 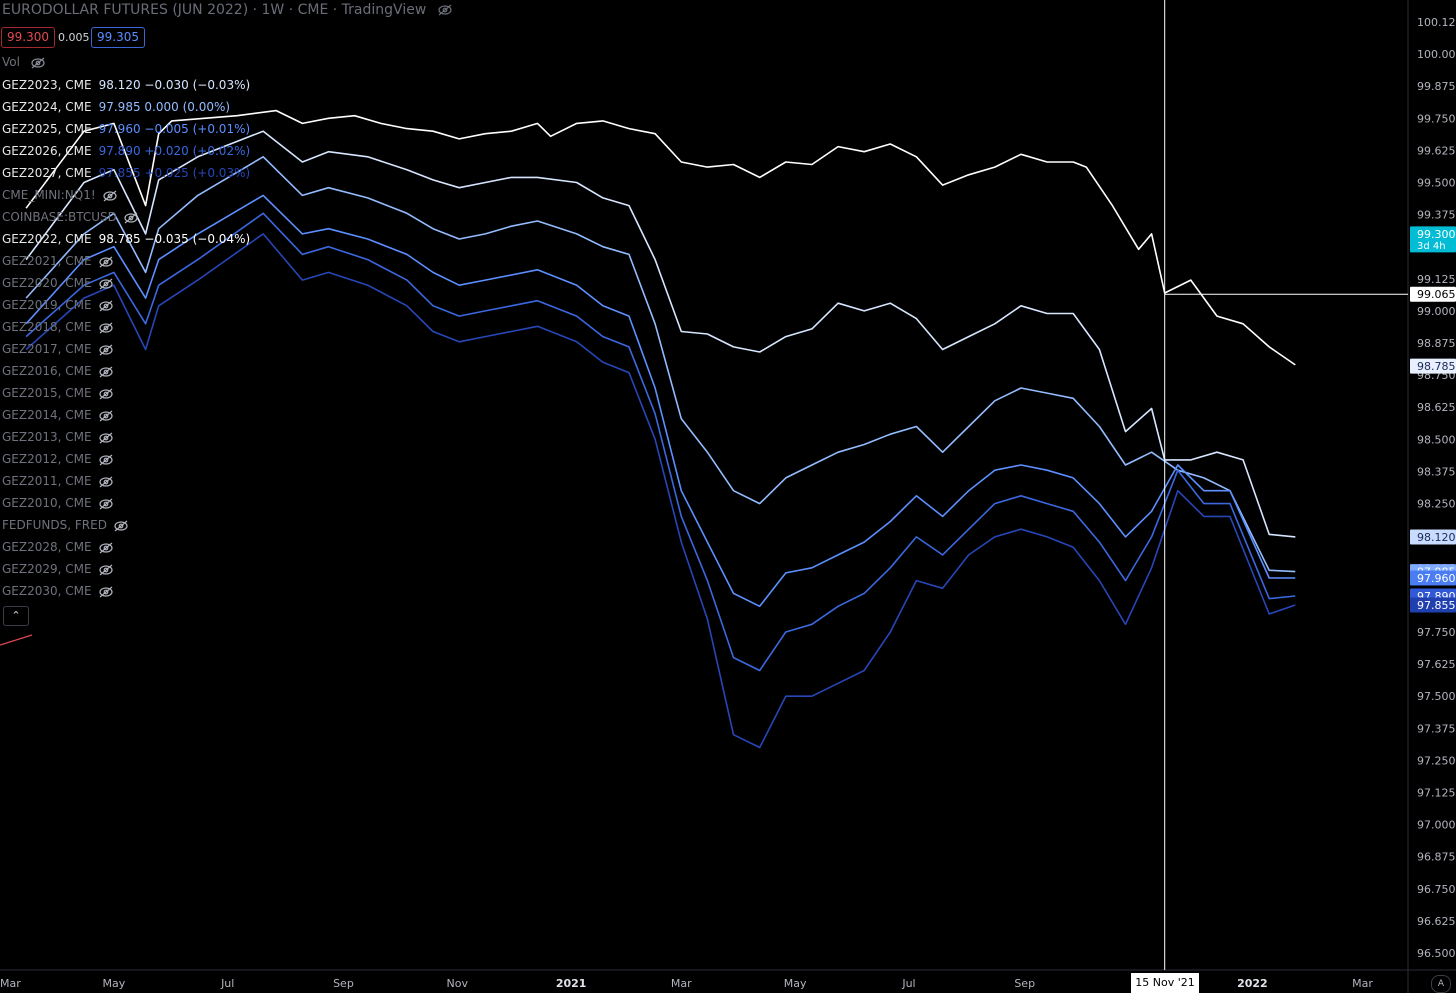 What do you see at coordinates (58, 459) in the screenshot?
I see `legend-row: GEZ2012, CME` at bounding box center [58, 459].